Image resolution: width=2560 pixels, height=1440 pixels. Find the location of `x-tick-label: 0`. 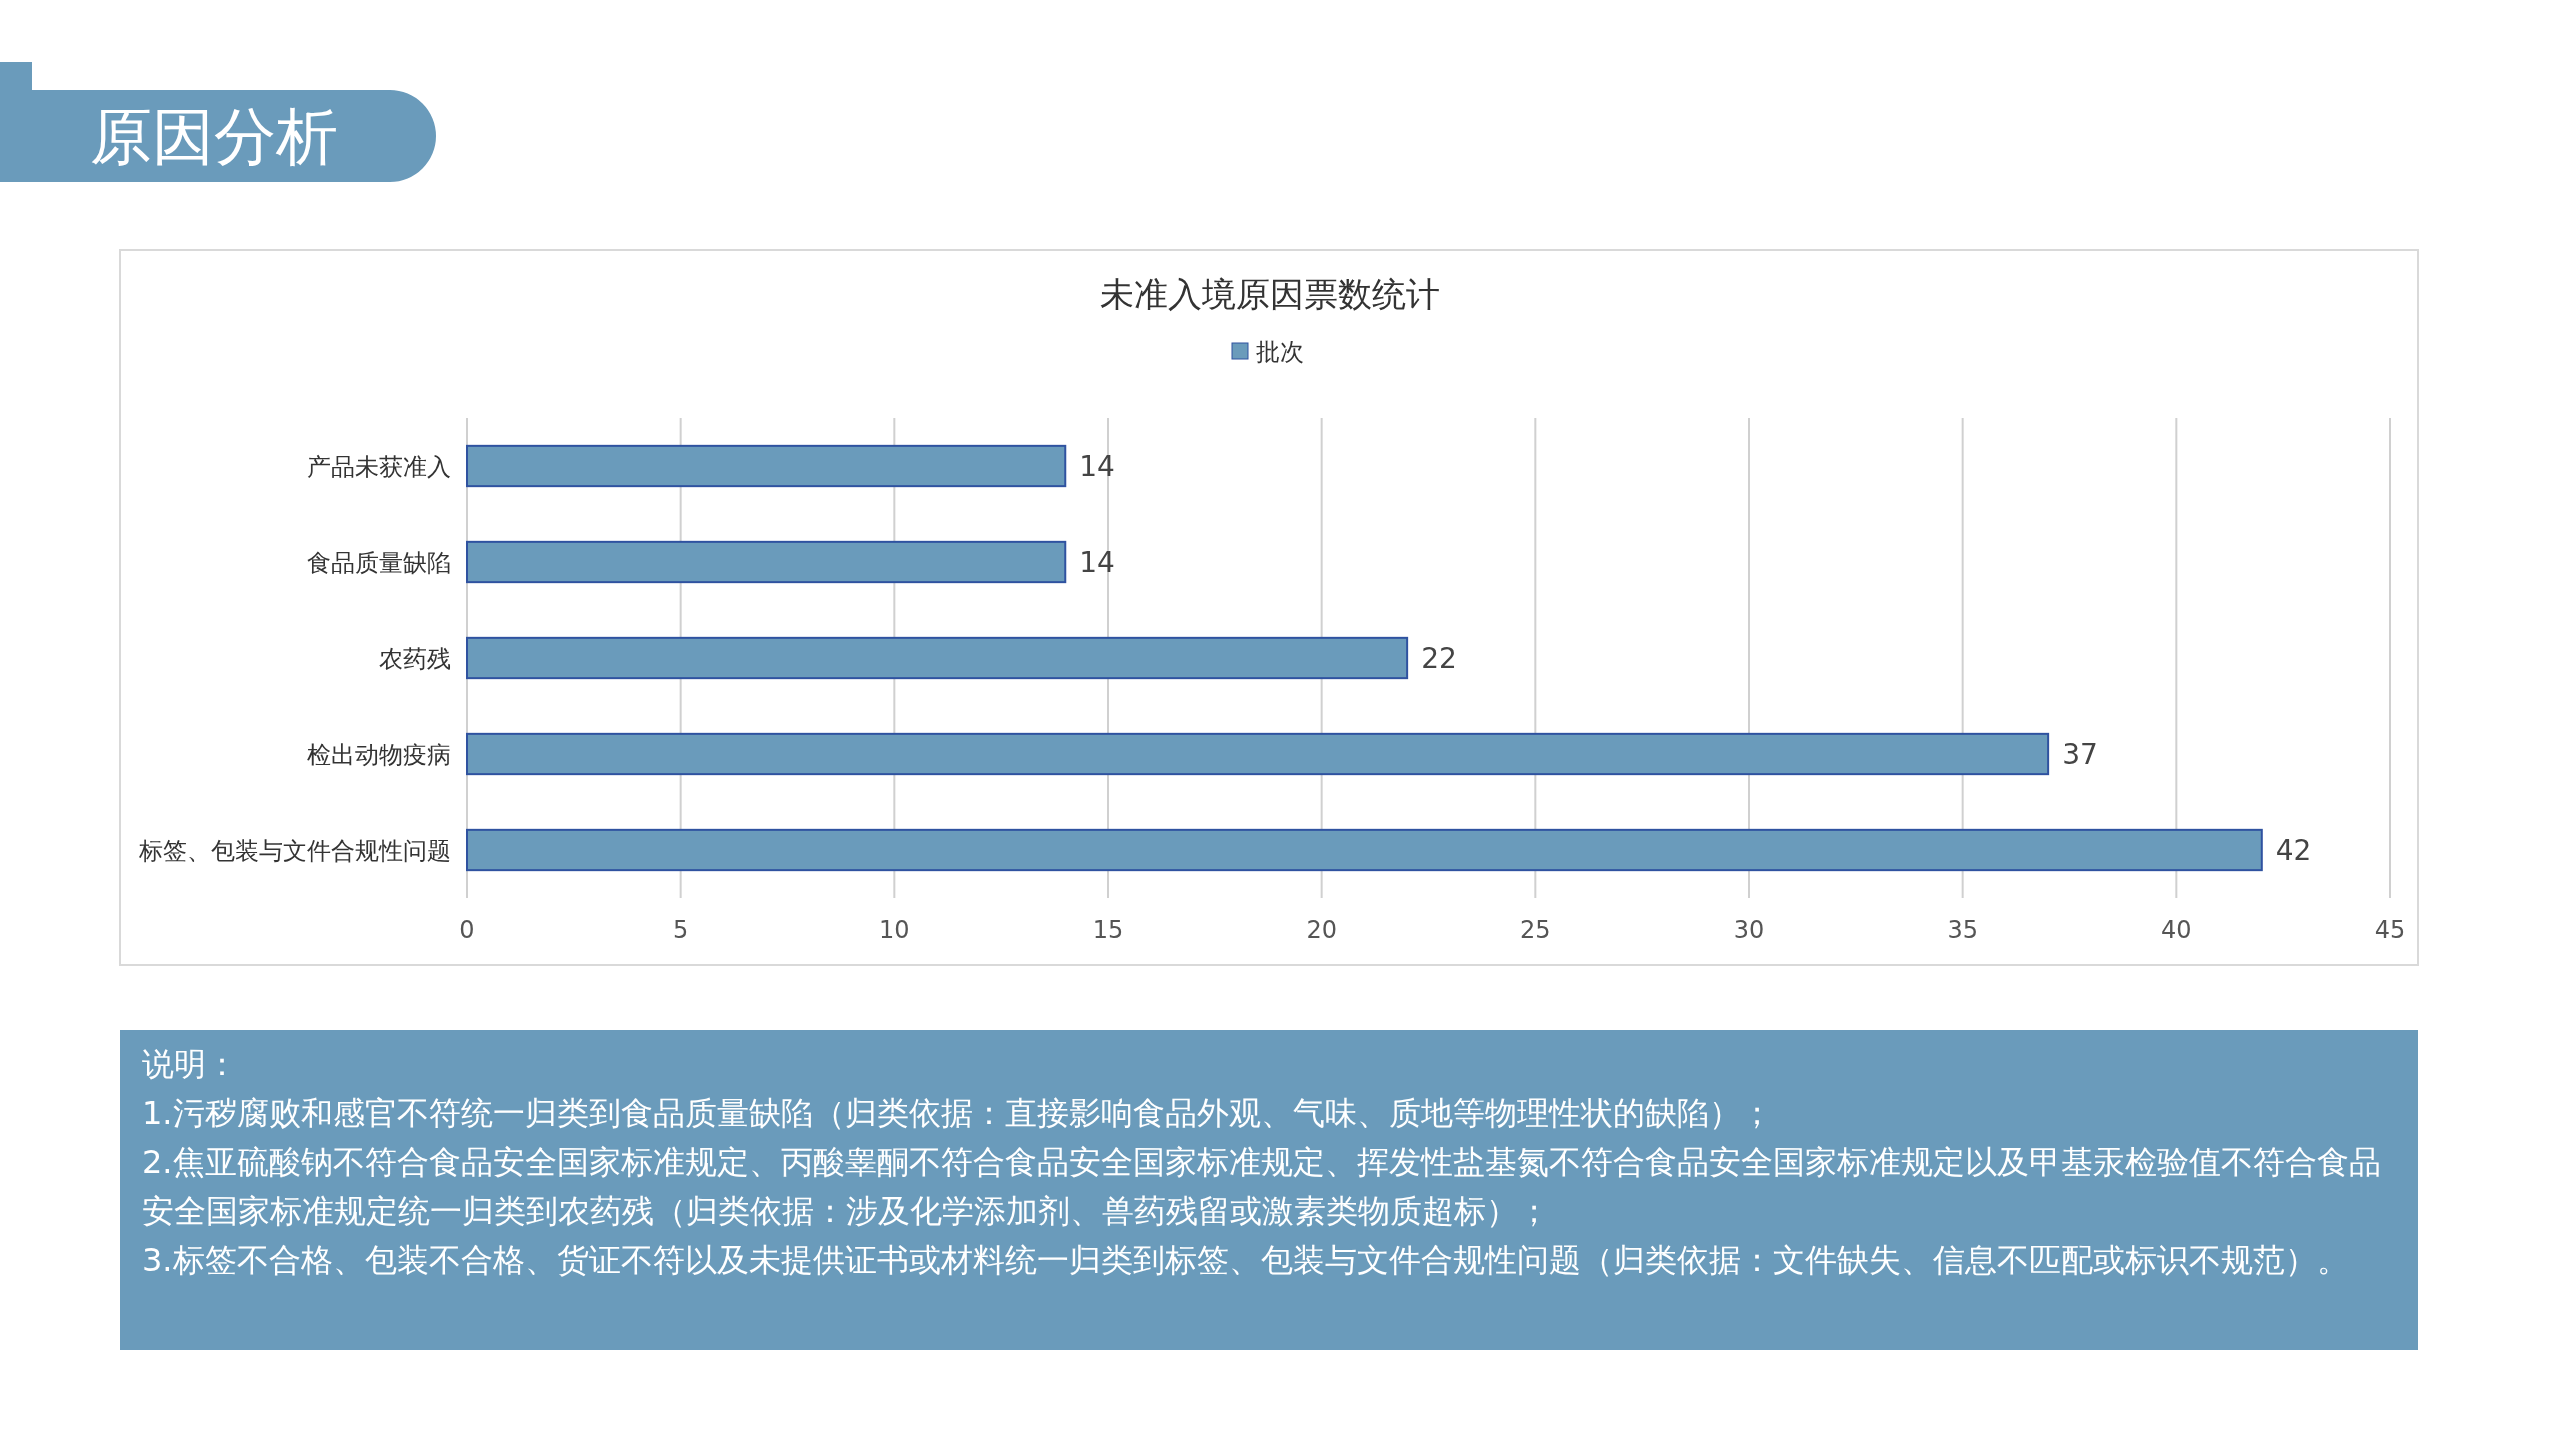

x-tick-label: 0 is located at coordinates (467, 930).